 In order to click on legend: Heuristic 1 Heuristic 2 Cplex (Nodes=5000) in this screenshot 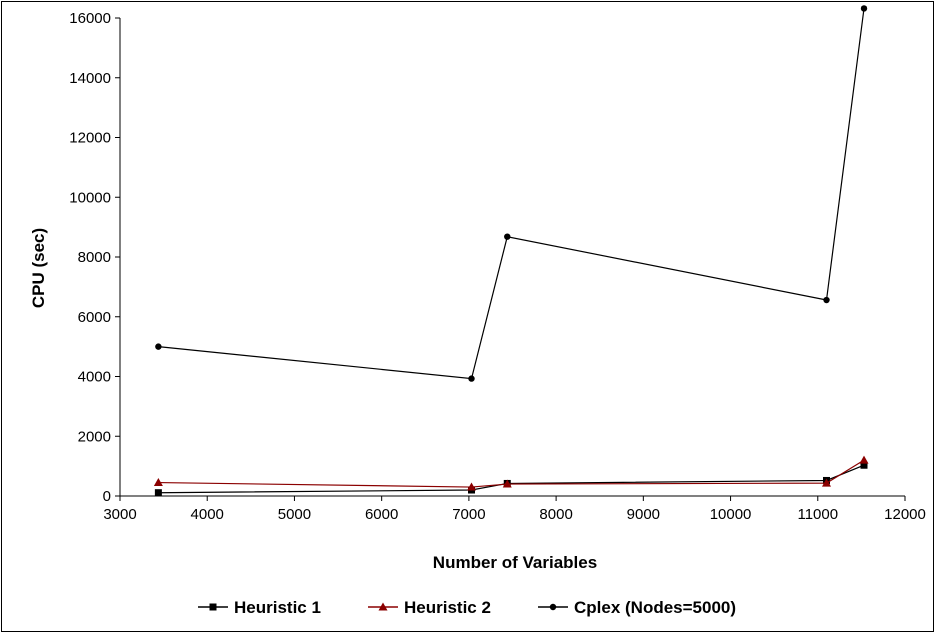, I will do `click(467, 607)`.